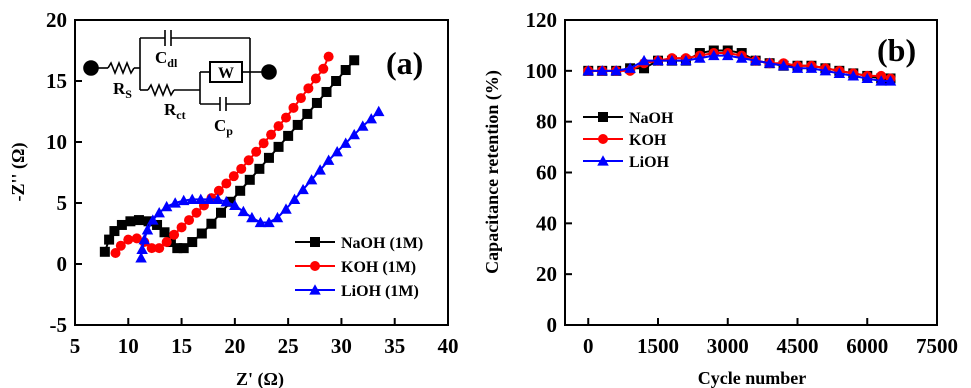 The image size is (971, 388). I want to click on series-group-b, so click(739, 65).